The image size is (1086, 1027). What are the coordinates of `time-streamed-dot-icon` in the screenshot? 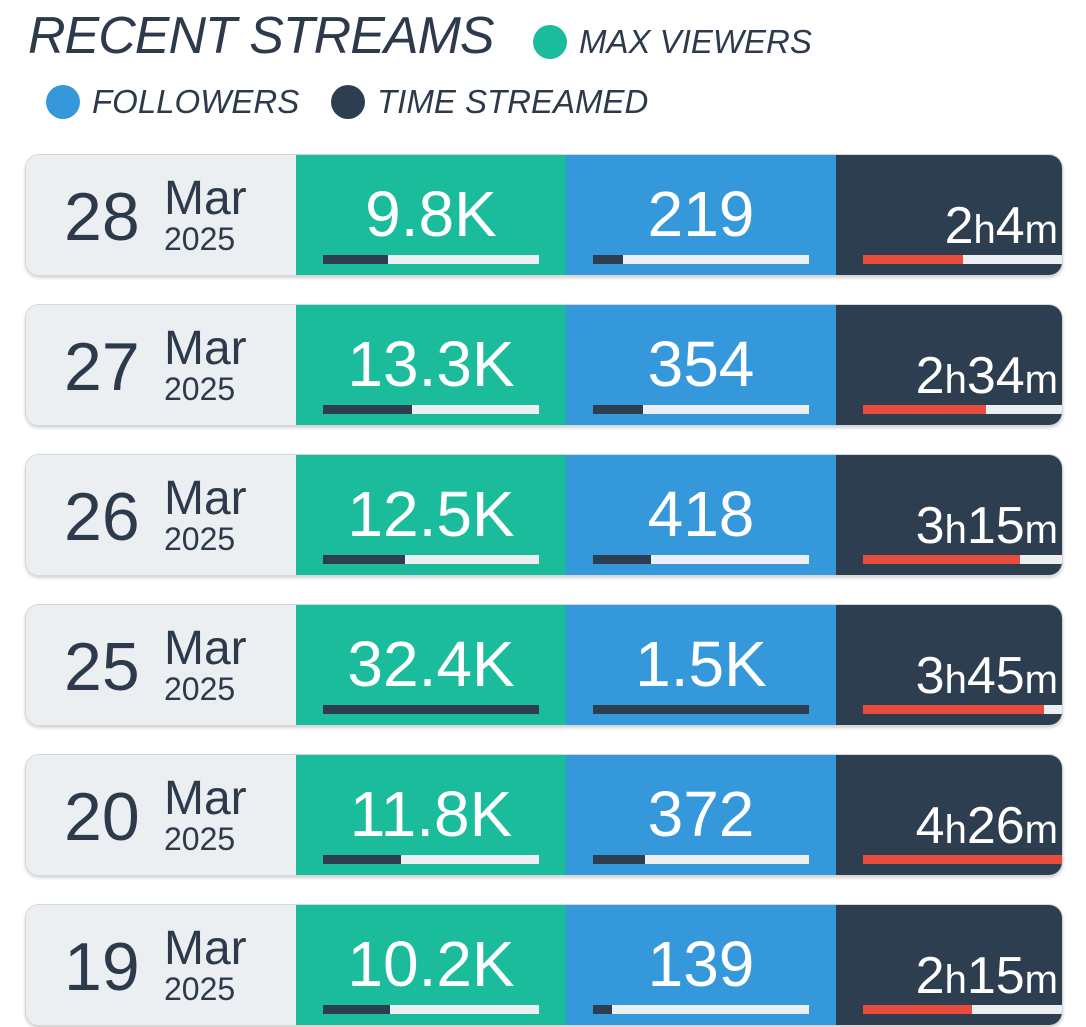 It's located at (348, 102).